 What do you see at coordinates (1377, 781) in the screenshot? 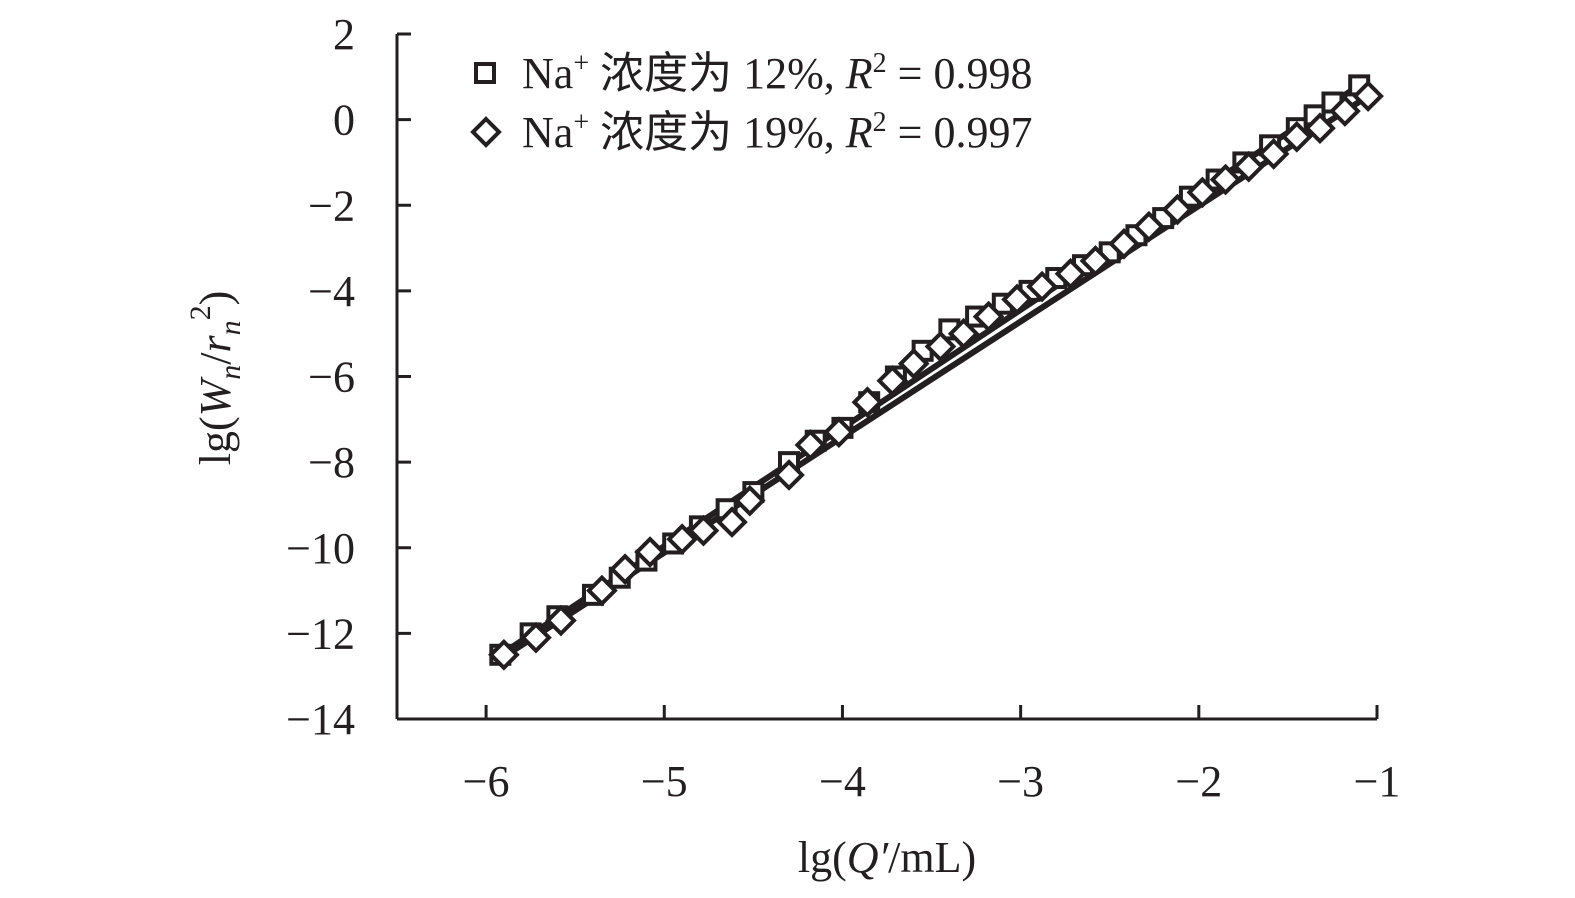
I see `x-tick-label: −1` at bounding box center [1377, 781].